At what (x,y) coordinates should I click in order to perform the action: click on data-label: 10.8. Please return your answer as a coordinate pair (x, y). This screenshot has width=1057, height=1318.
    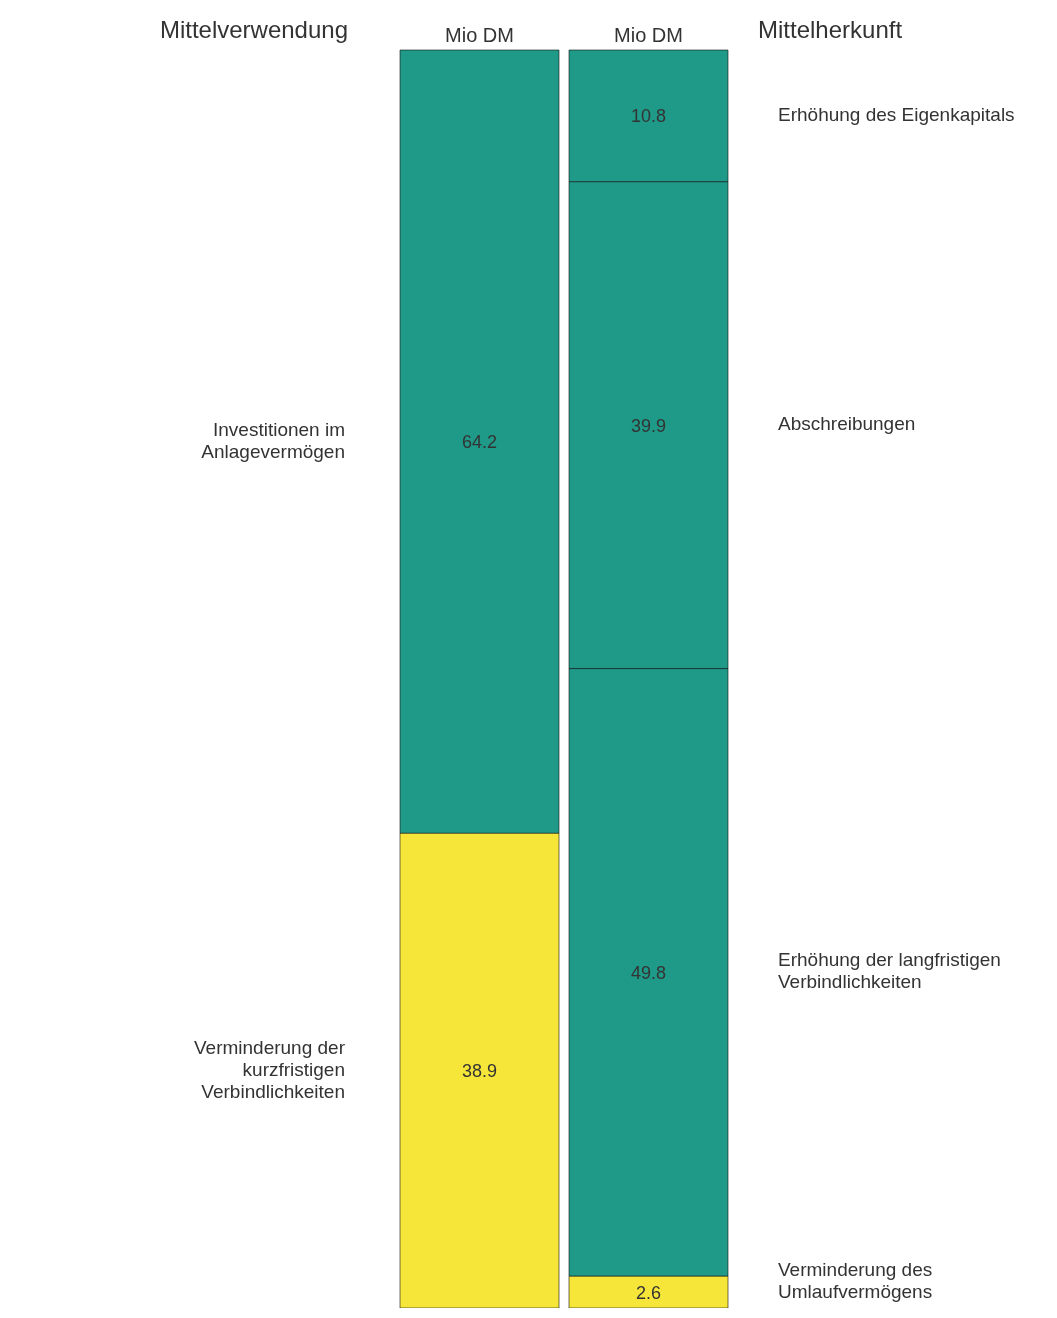
    Looking at the image, I should click on (648, 116).